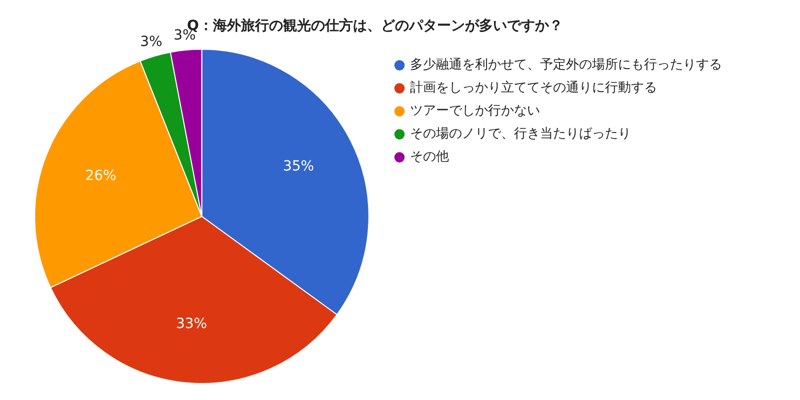  Describe the element at coordinates (566, 65) in the screenshot. I see `legend-label: 多少融通を利かせて、予定外の場所にも行ったりする` at that location.